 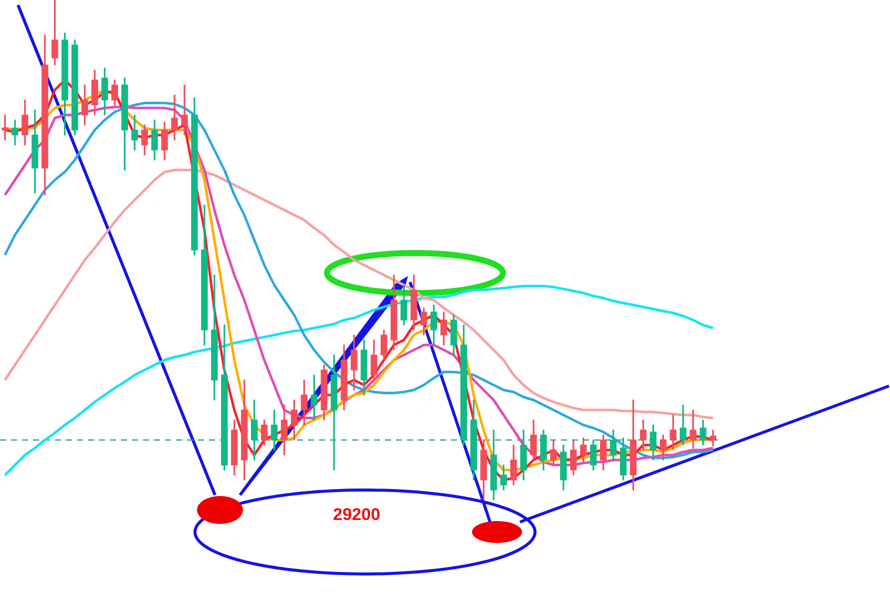 What do you see at coordinates (356, 515) in the screenshot?
I see `text: 29200` at bounding box center [356, 515].